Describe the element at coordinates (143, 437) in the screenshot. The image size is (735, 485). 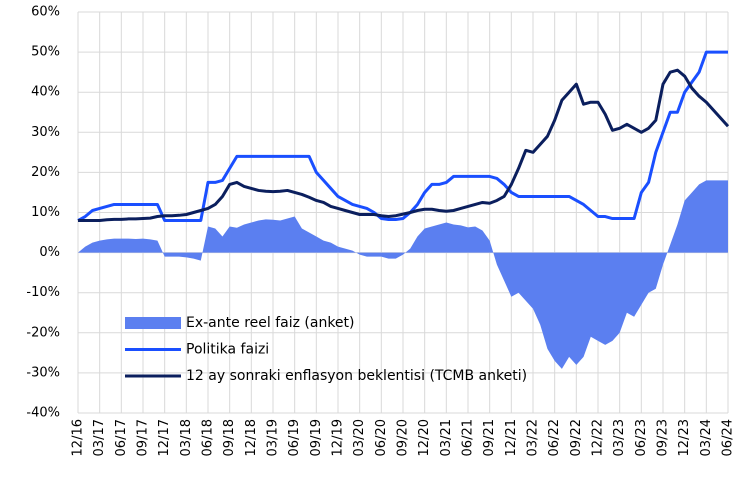
I see `x-tick-label: 09/17` at that location.